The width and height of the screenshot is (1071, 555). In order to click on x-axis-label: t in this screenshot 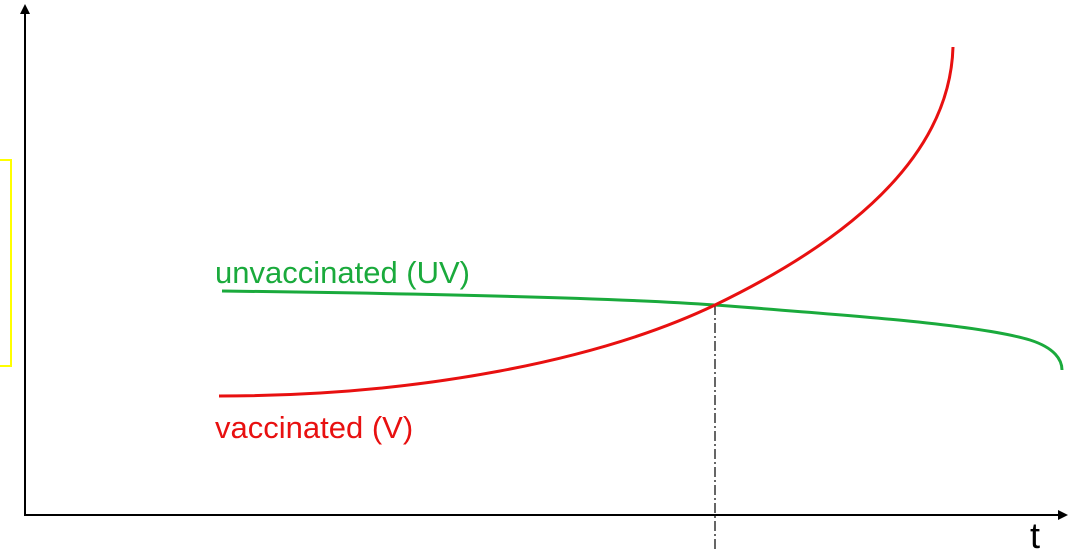, I will do `click(1035, 535)`.